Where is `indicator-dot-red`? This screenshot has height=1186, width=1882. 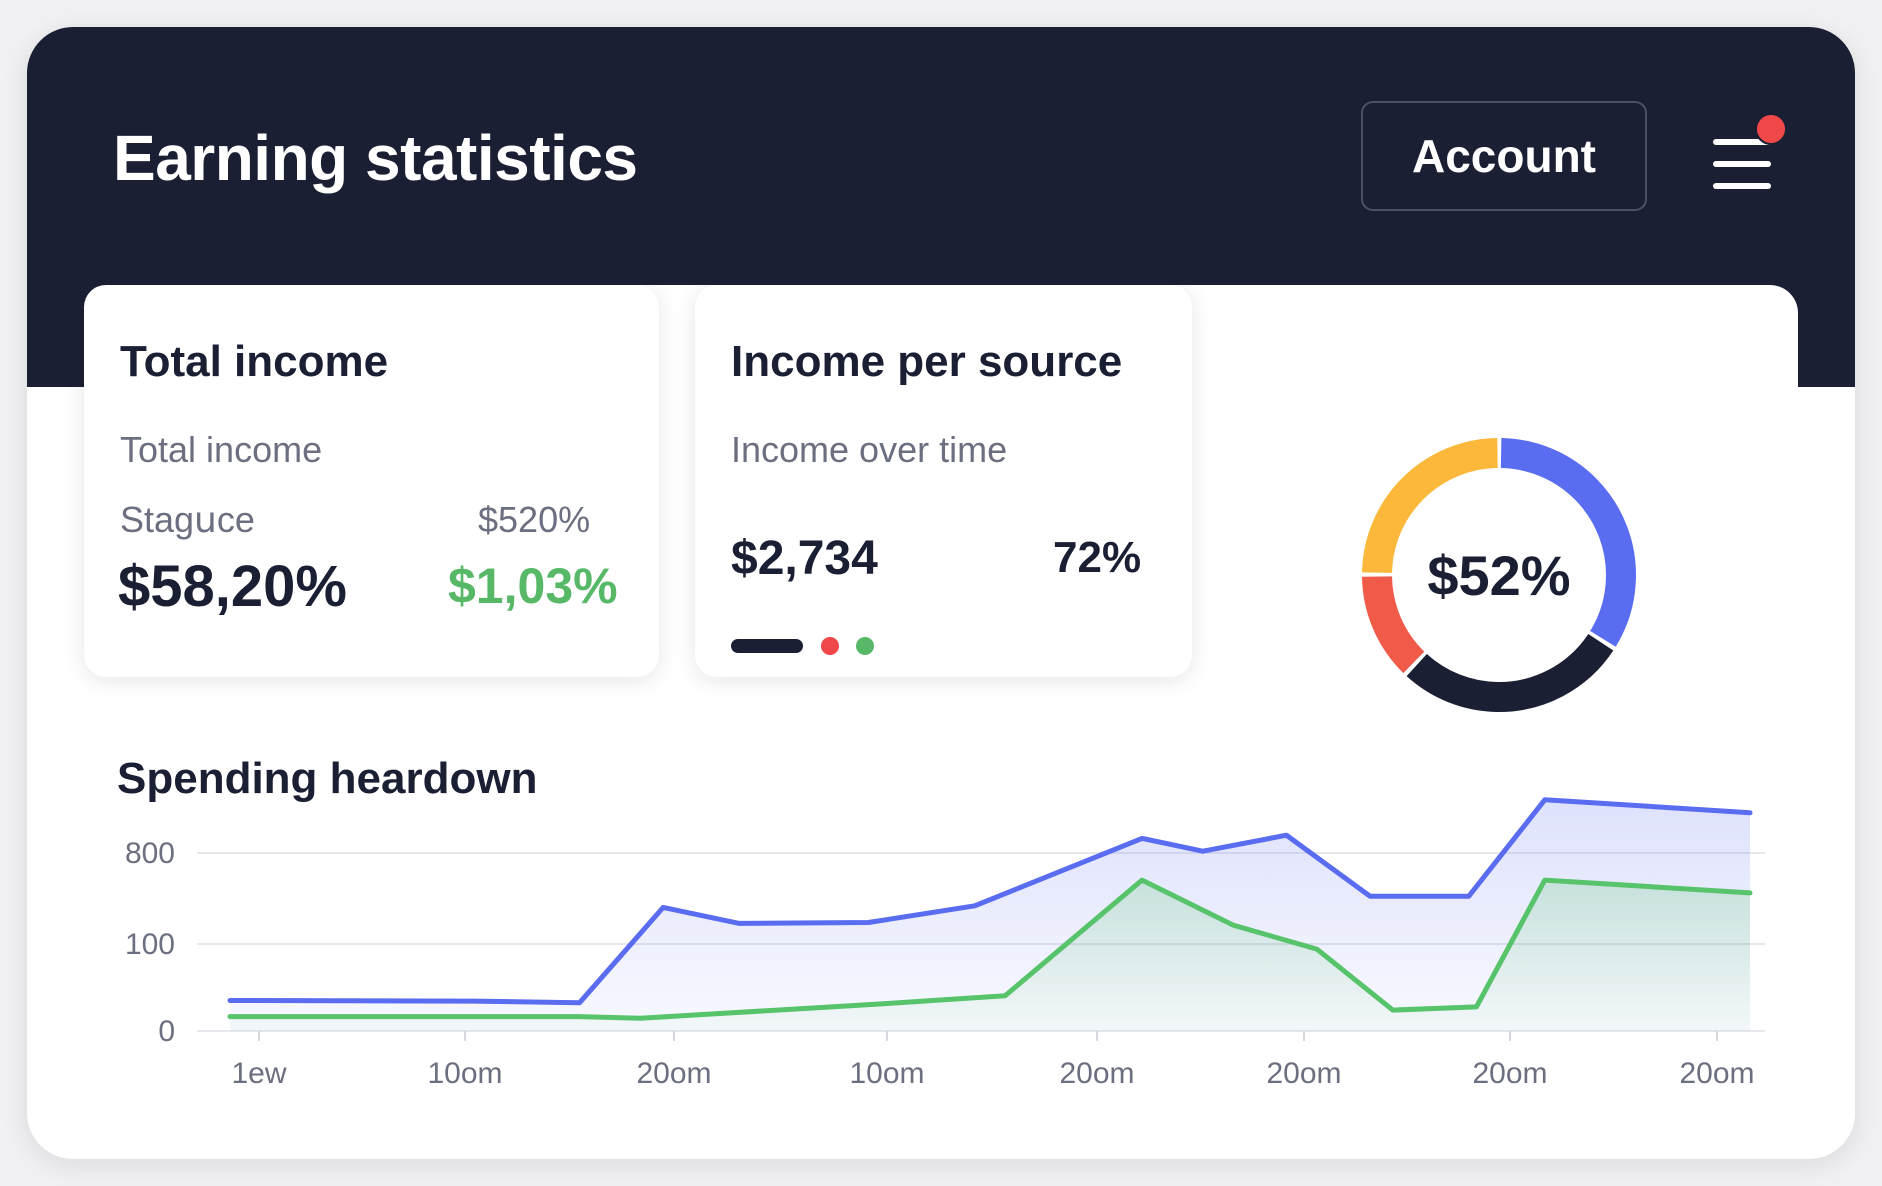
indicator-dot-red is located at coordinates (830, 646).